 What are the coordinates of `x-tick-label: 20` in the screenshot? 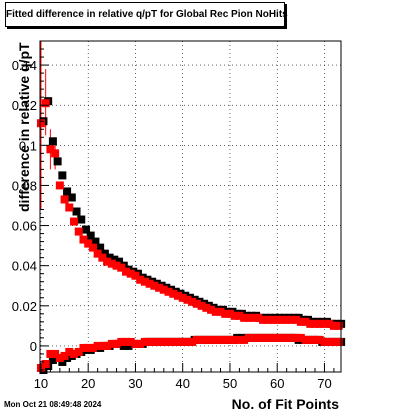 It's located at (88, 383).